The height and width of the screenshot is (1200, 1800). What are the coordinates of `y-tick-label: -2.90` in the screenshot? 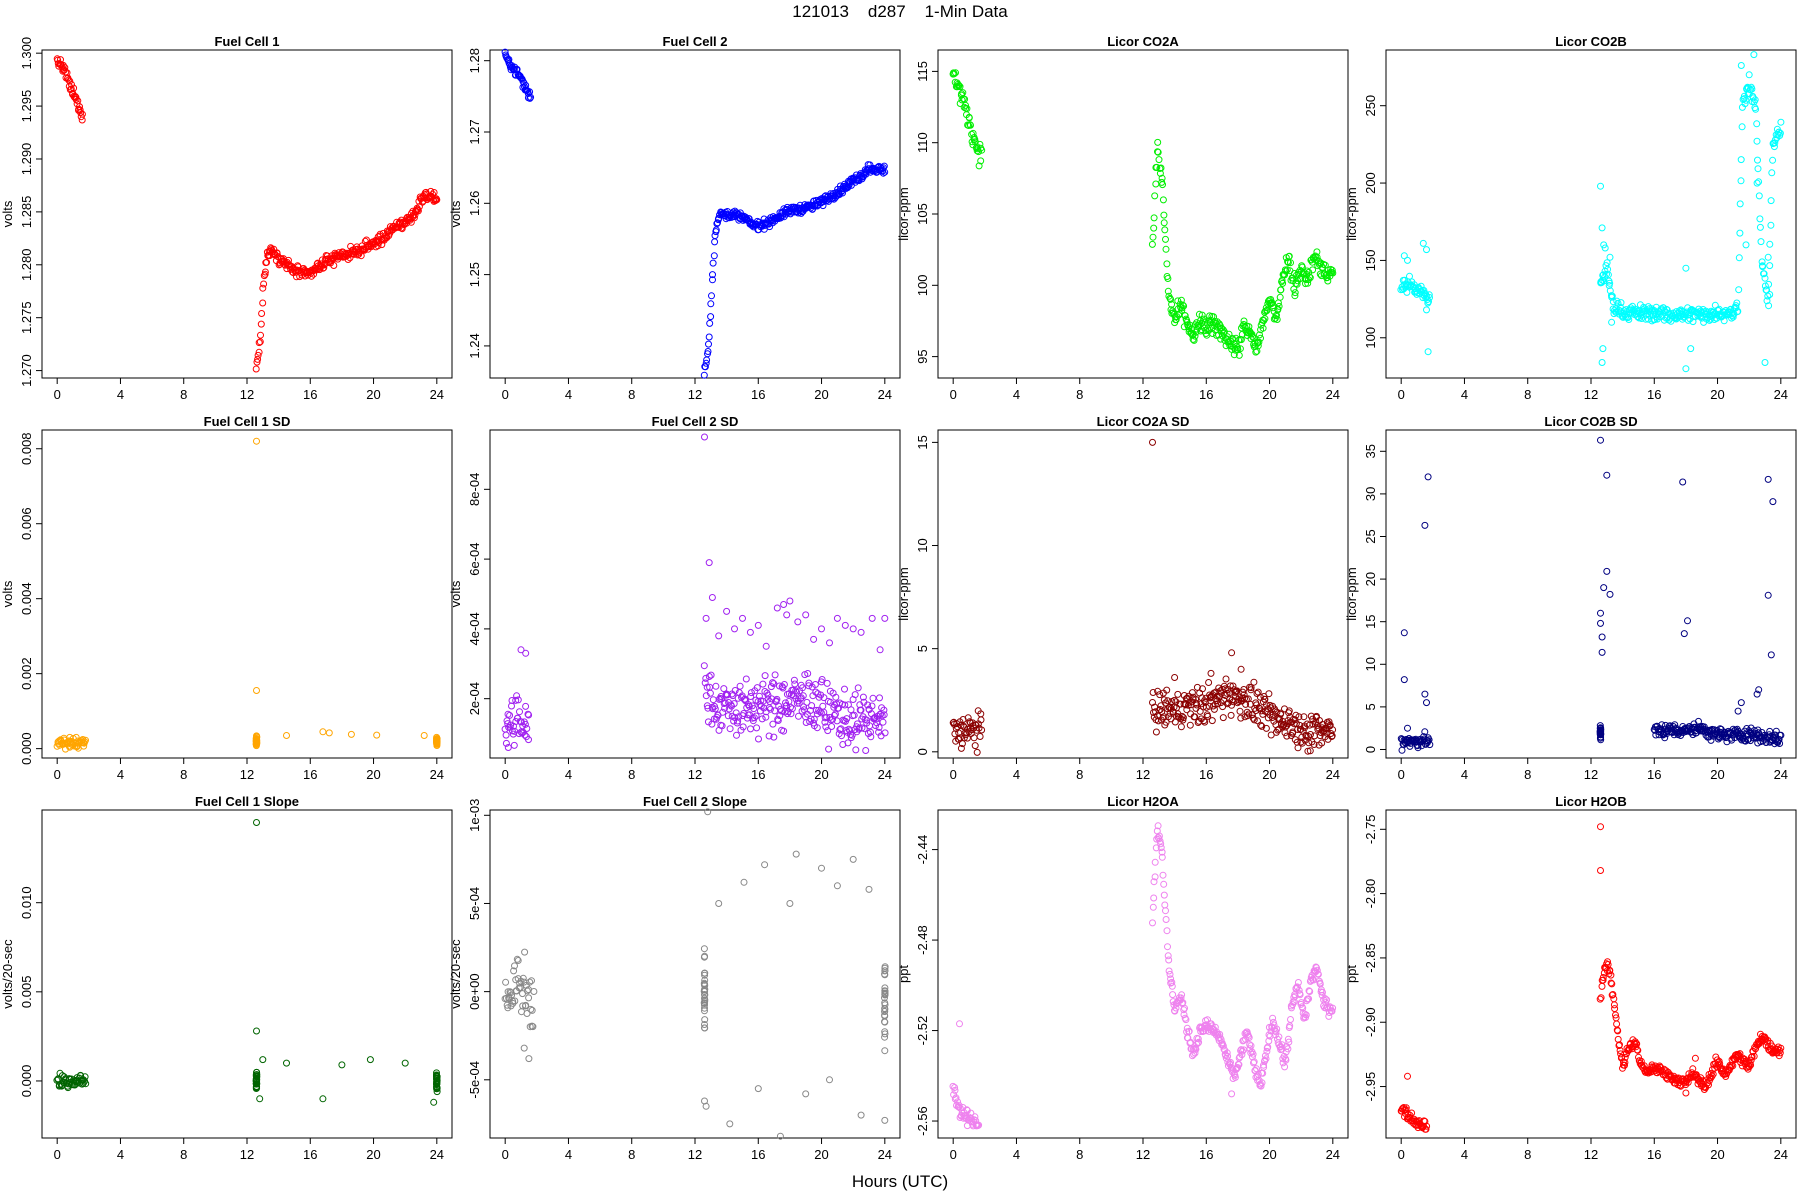 It's located at (1370, 1022).